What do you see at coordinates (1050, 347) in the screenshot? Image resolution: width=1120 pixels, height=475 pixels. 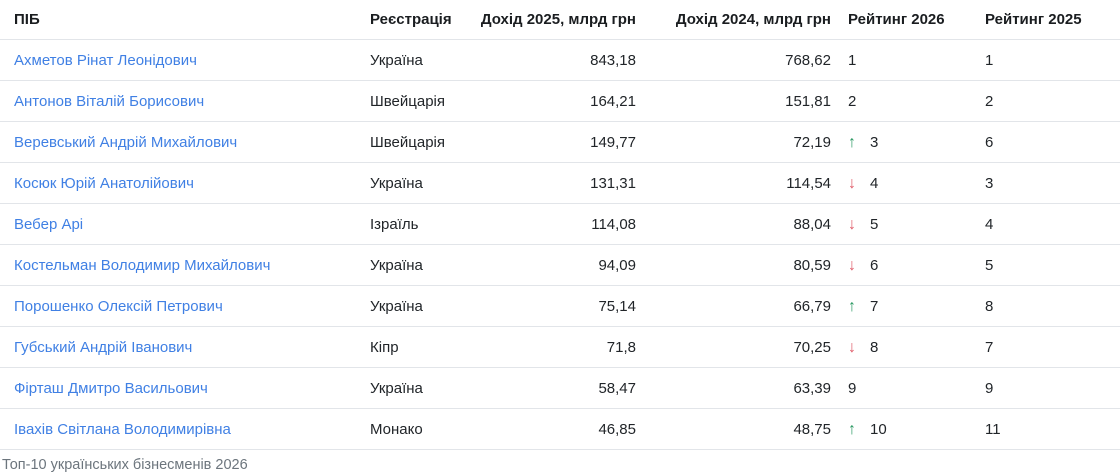 I see `rating-2025-cell: 7` at bounding box center [1050, 347].